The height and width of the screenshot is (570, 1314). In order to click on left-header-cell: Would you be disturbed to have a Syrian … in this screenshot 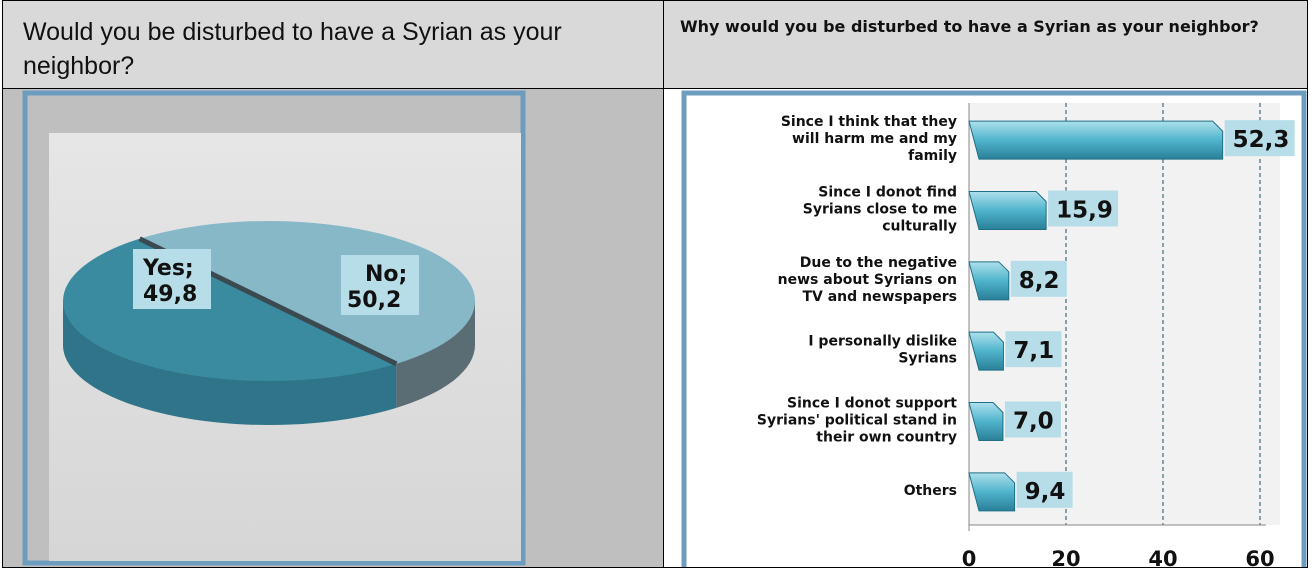, I will do `click(333, 45)`.